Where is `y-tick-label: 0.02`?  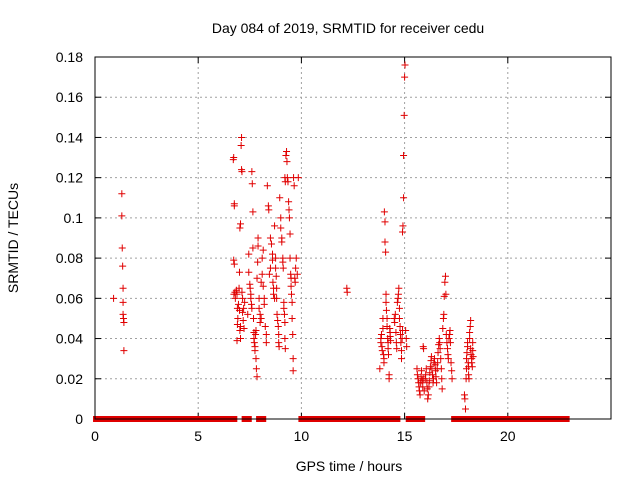 y-tick-label: 0.02 is located at coordinates (69, 379).